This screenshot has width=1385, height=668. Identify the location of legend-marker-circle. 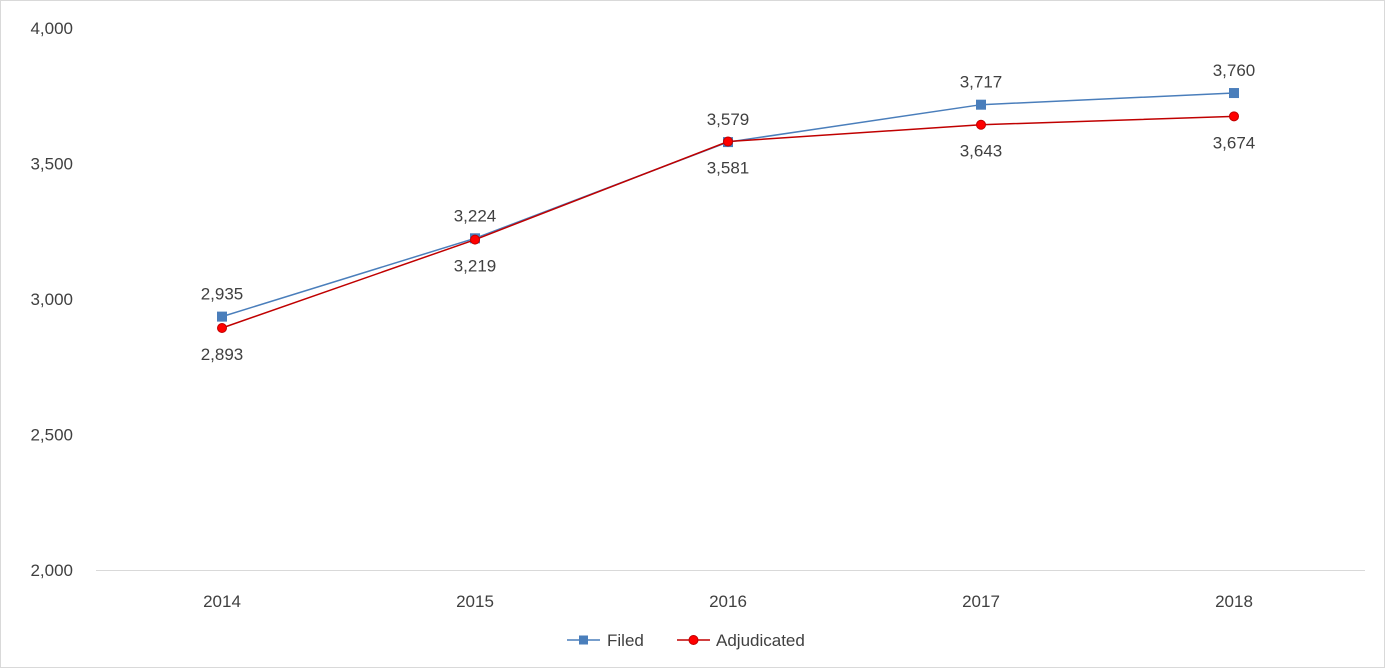
(693, 640).